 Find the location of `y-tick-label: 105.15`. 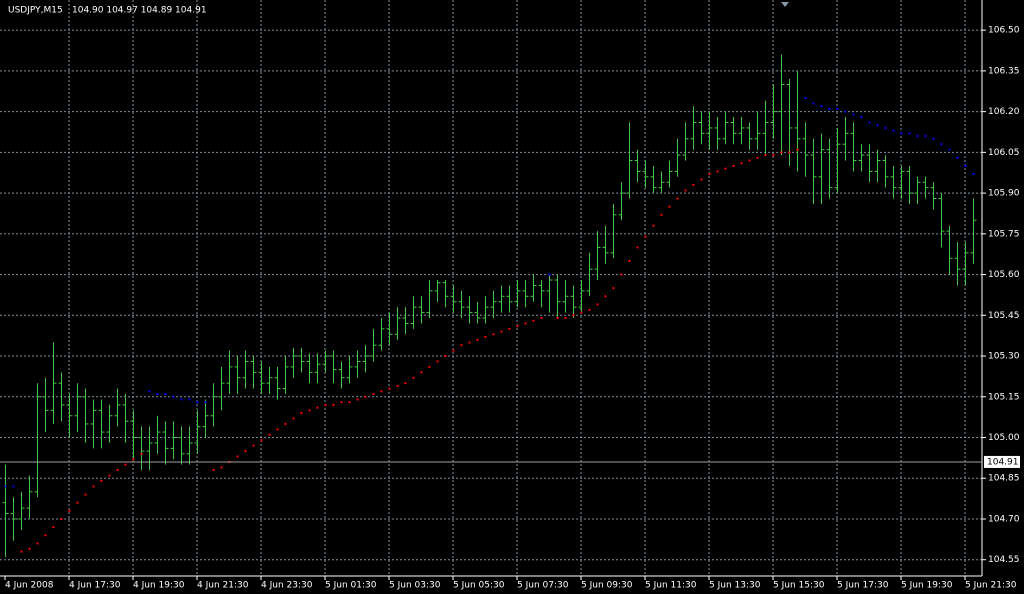

y-tick-label: 105.15 is located at coordinates (1004, 397).